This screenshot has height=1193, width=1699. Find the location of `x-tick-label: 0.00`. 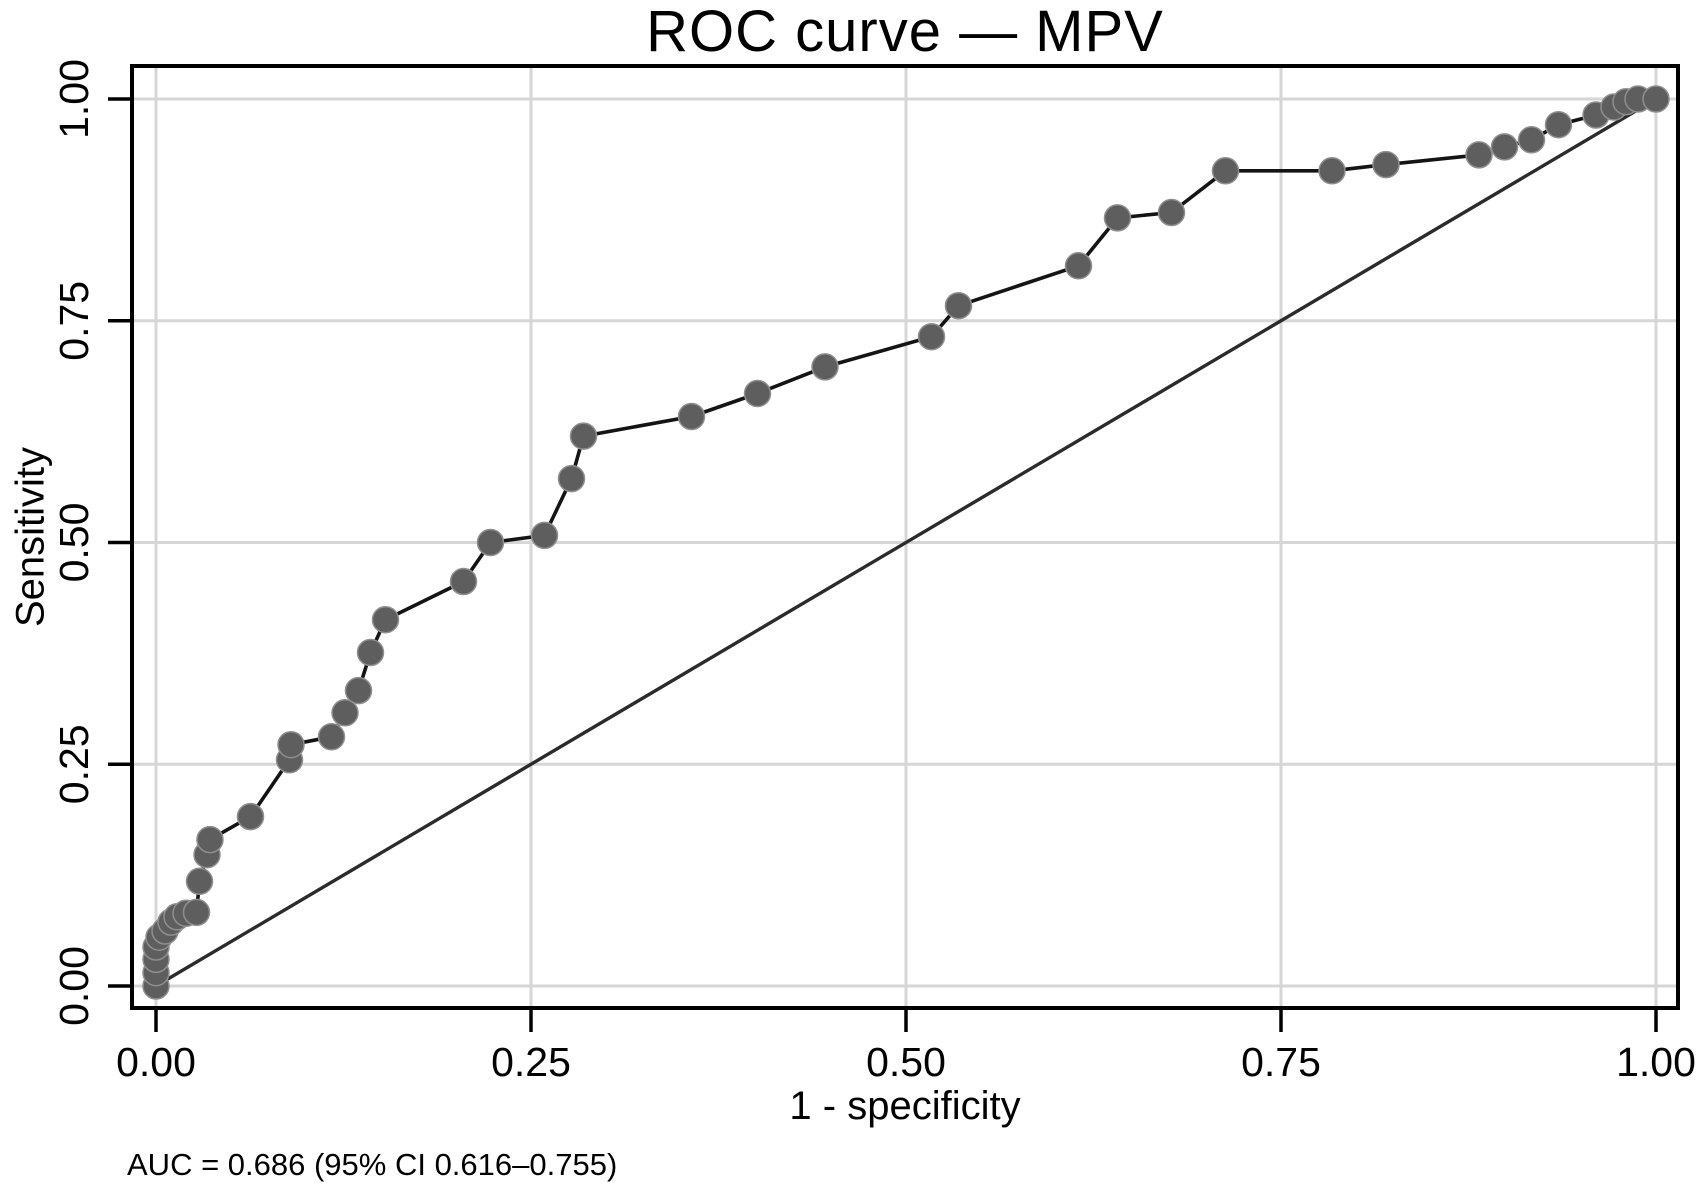

x-tick-label: 0.00 is located at coordinates (156, 1062).